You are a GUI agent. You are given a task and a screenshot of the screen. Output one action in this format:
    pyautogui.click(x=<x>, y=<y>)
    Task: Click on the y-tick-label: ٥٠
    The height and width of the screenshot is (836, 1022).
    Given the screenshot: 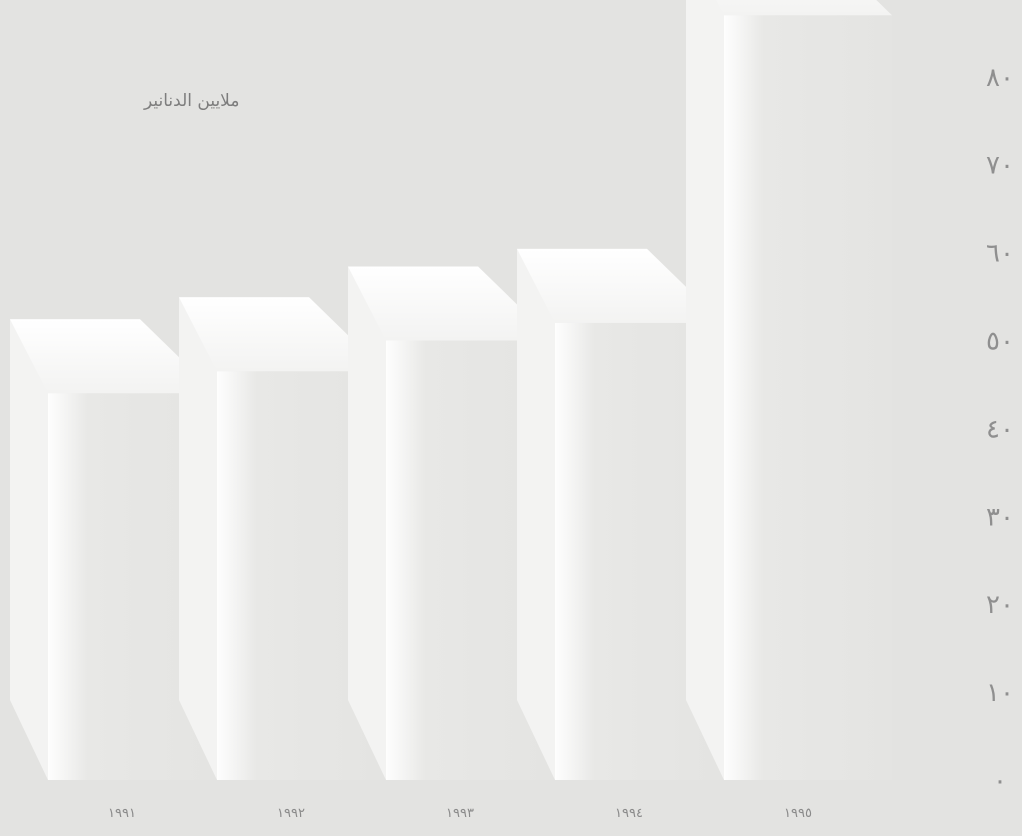 What is the action you would take?
    pyautogui.click(x=1000, y=342)
    